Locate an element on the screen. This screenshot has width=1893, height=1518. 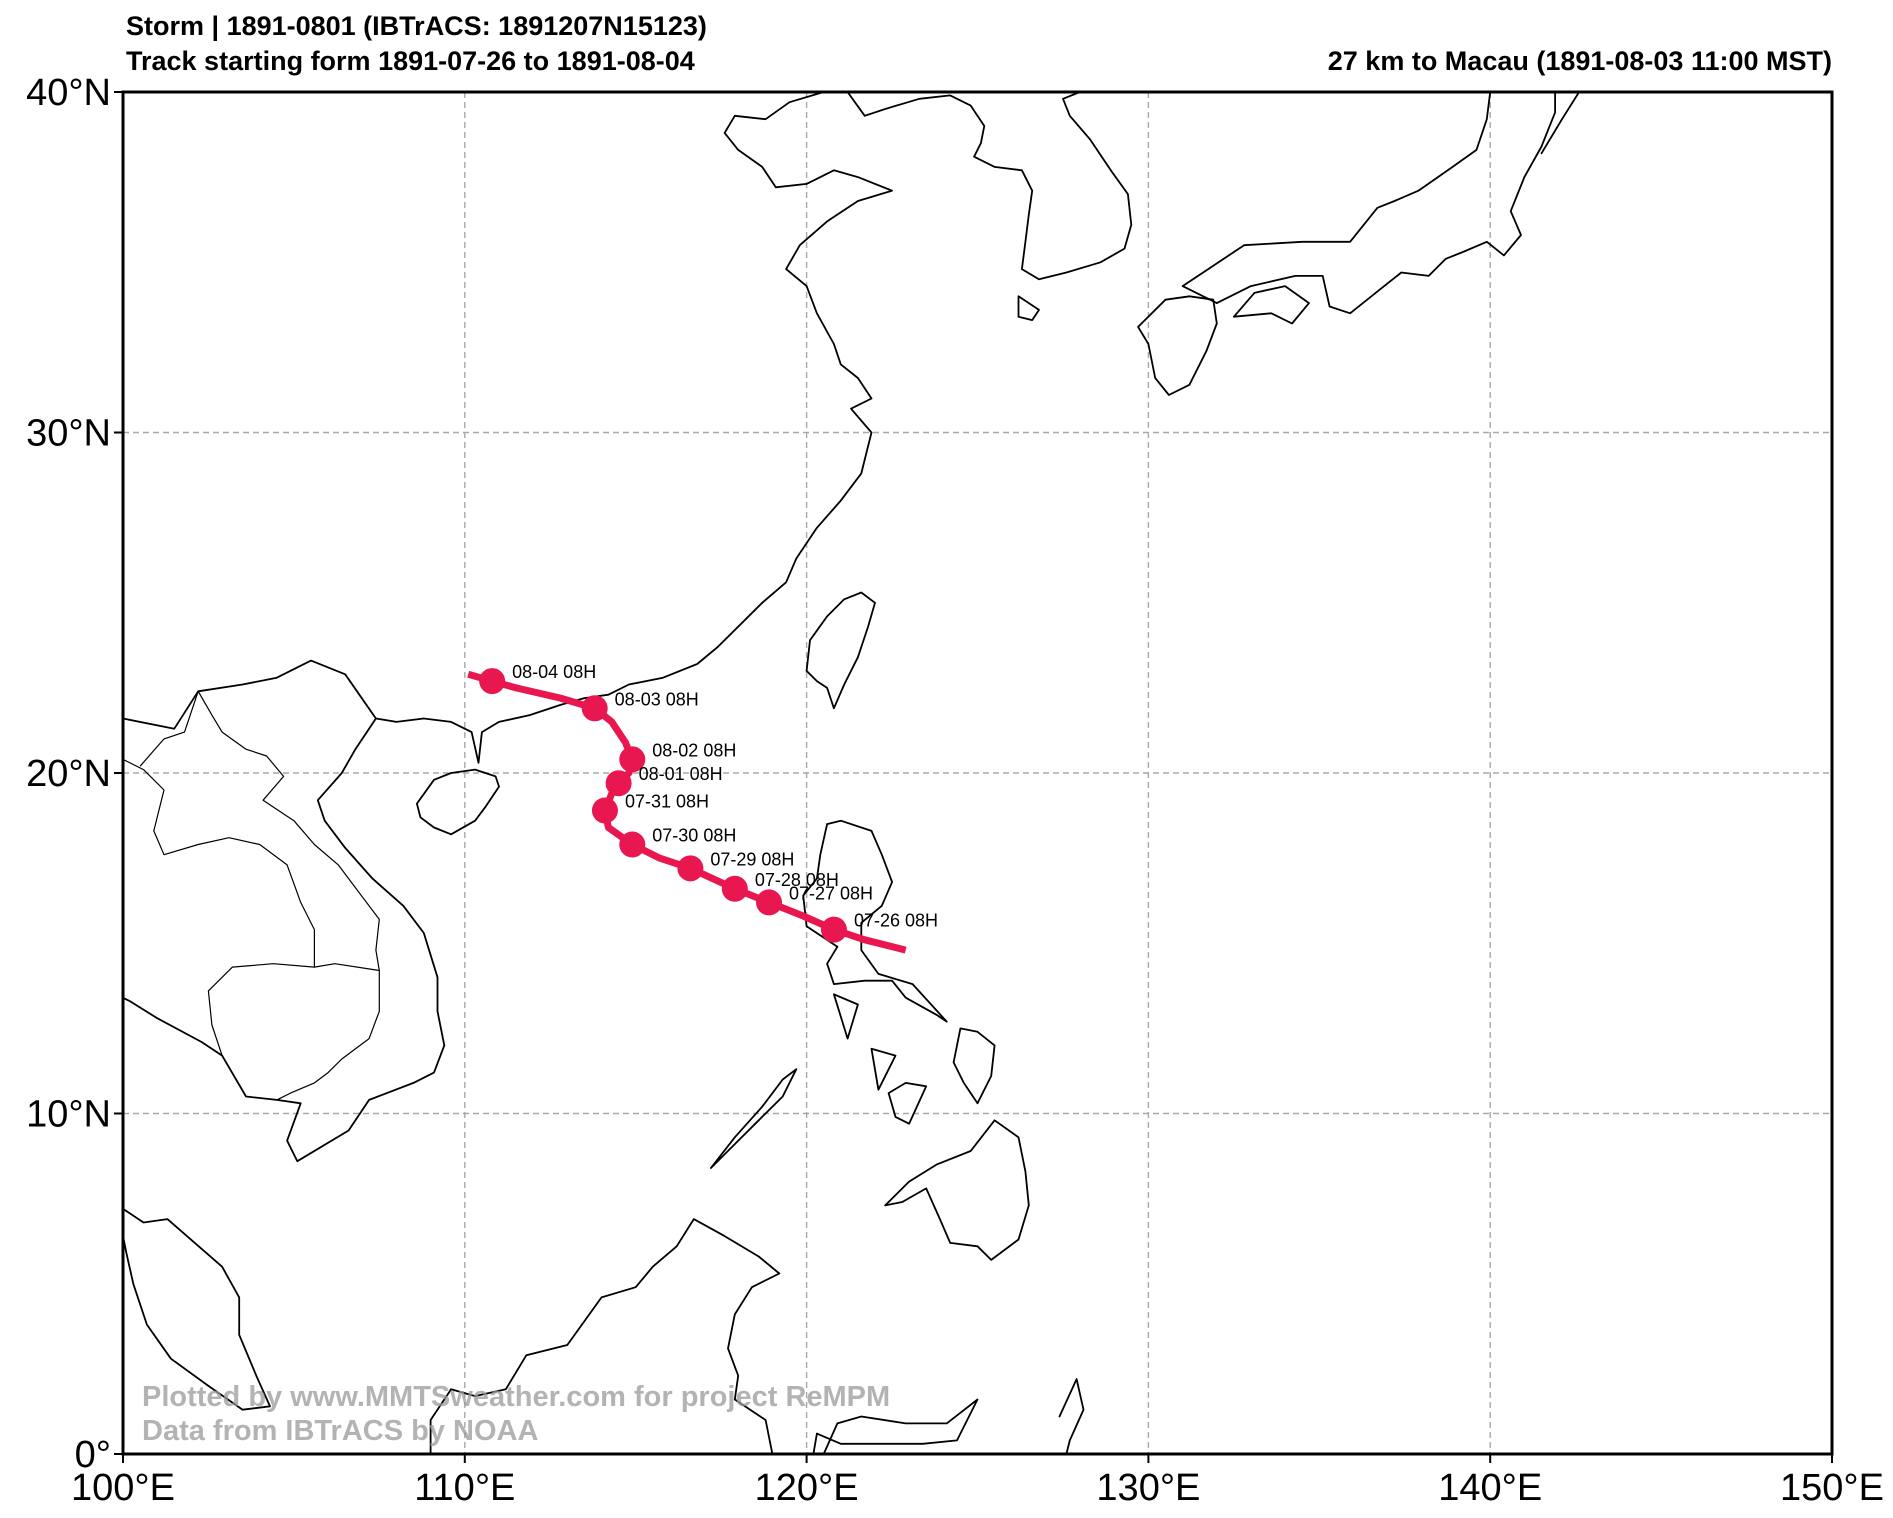
lat-tick-label: 30°N is located at coordinates (68, 434).